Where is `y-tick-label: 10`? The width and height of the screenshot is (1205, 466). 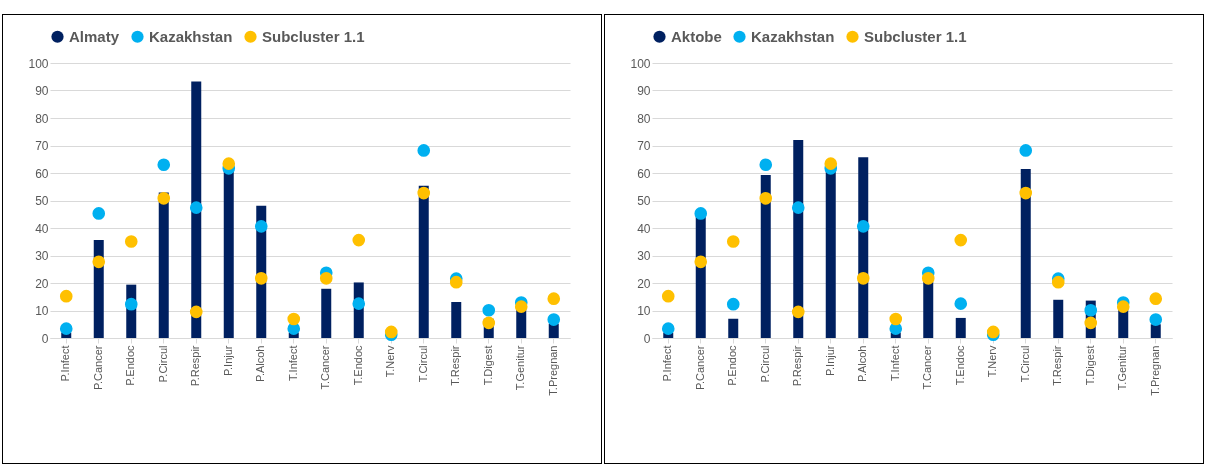 y-tick-label: 10 is located at coordinates (644, 311).